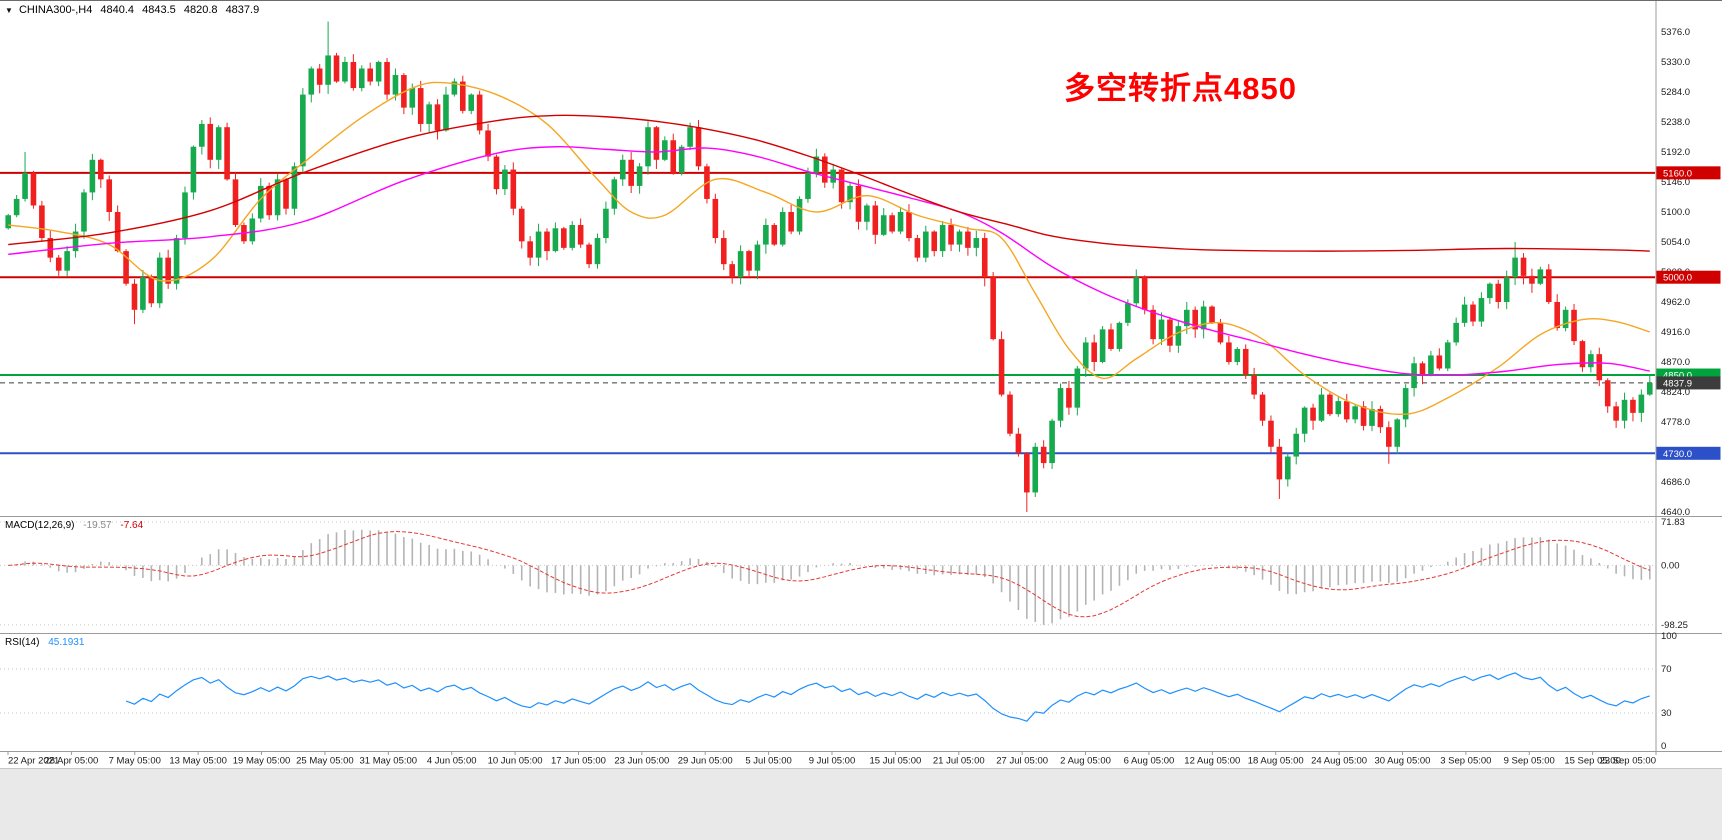  Describe the element at coordinates (262, 761) in the screenshot. I see `svg-text: 19 May 05:00` at that location.